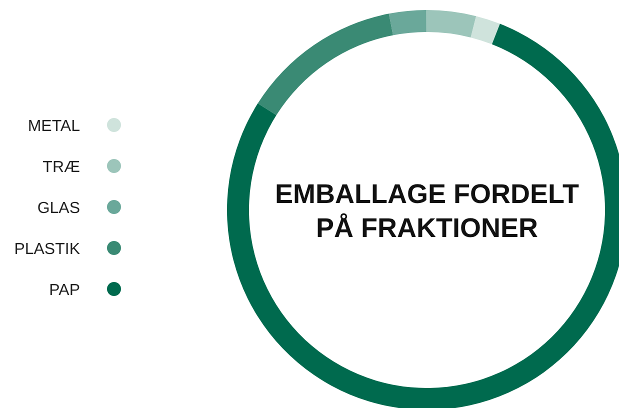 Image resolution: width=619 pixels, height=408 pixels. Describe the element at coordinates (47, 249) in the screenshot. I see `legend-label: PLASTIK` at that location.